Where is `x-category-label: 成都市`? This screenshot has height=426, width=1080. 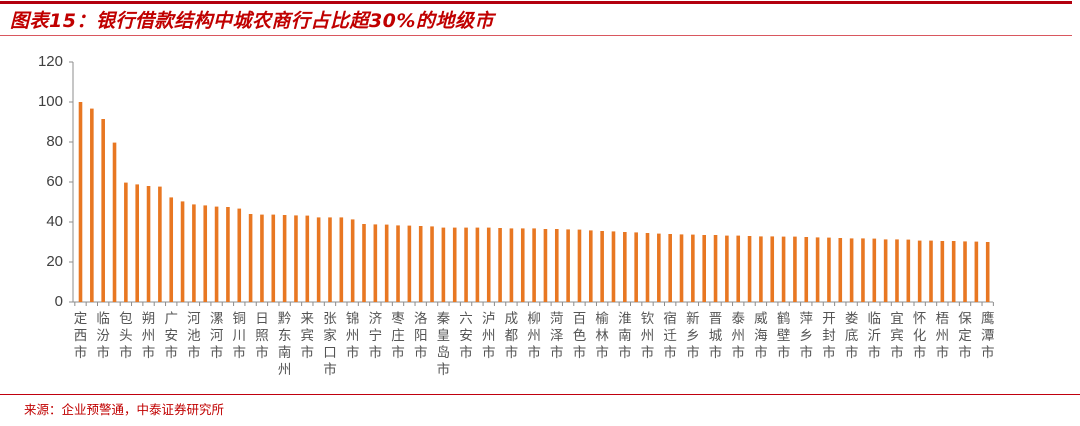
x-category-label: 成都市 is located at coordinates (511, 336).